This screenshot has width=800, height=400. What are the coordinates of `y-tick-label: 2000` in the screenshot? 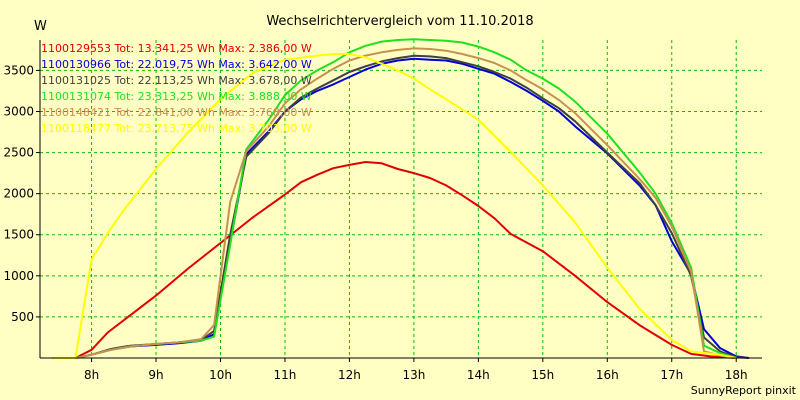 It's located at (18, 194).